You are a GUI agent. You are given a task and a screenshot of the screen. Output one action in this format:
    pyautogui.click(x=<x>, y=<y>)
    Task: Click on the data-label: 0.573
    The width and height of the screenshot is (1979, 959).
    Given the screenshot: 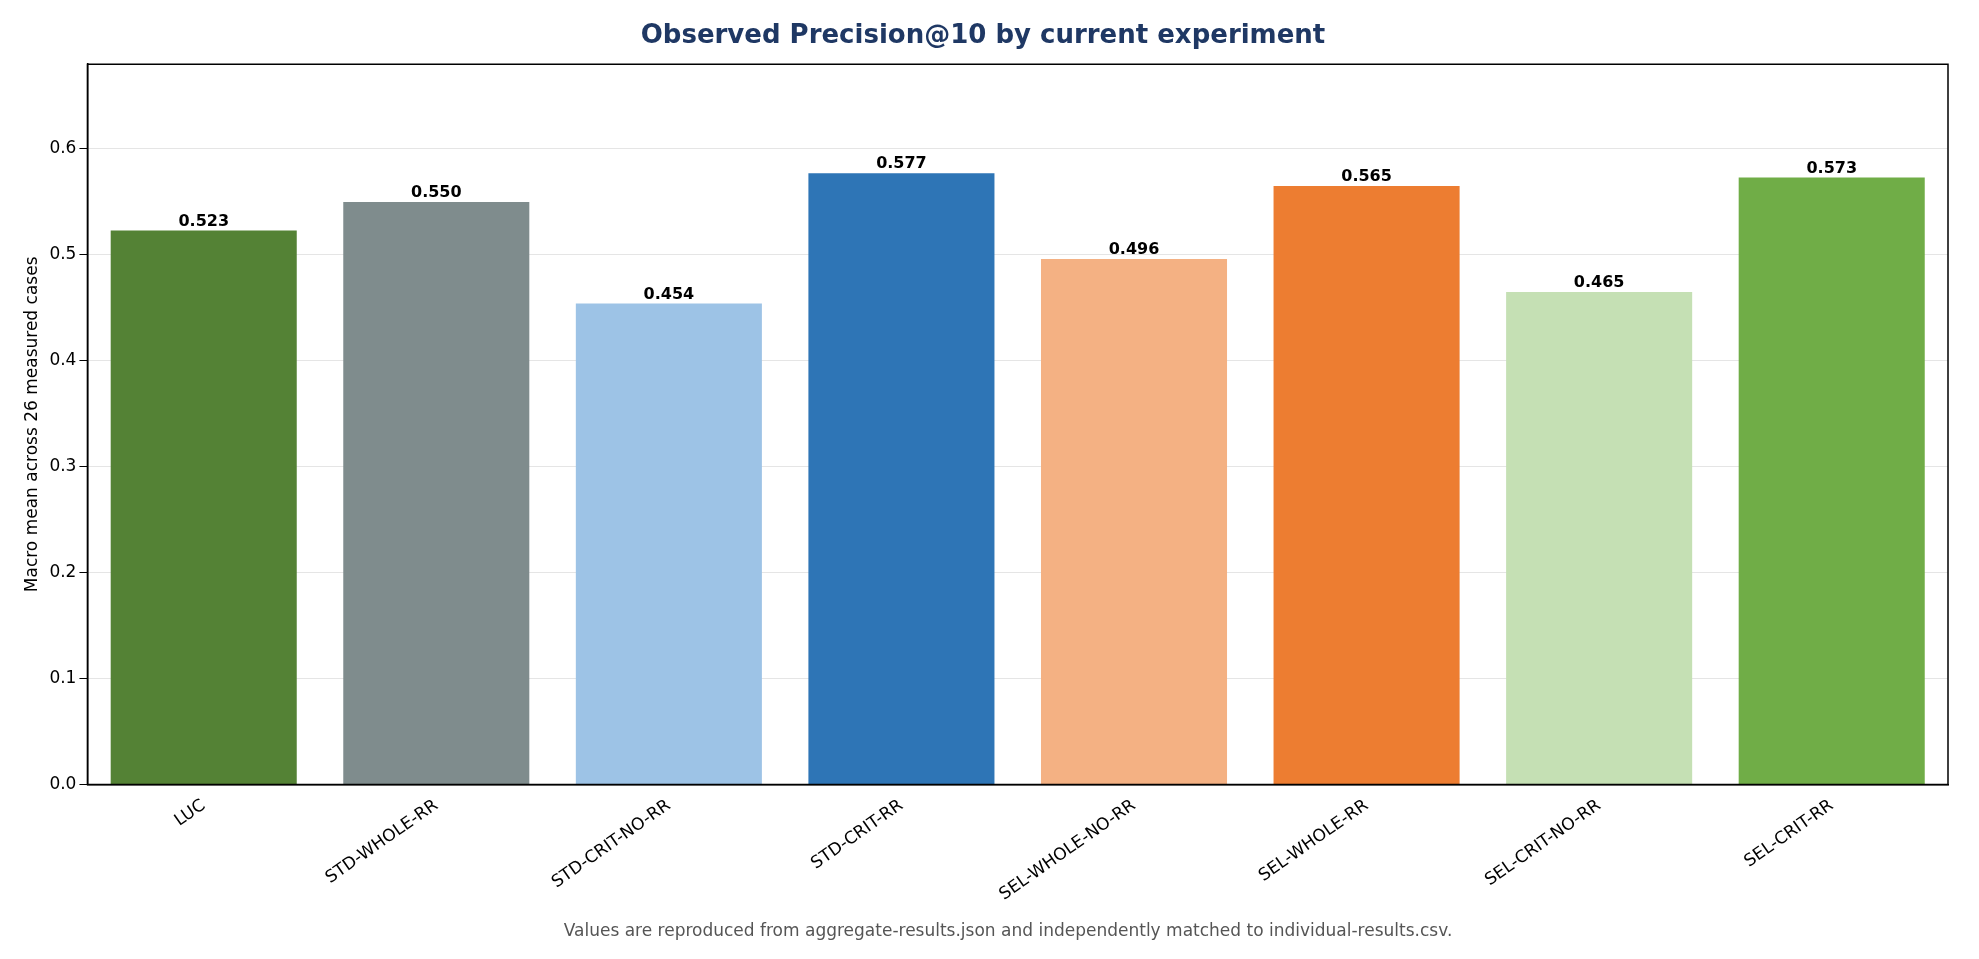 What is the action you would take?
    pyautogui.click(x=1832, y=167)
    